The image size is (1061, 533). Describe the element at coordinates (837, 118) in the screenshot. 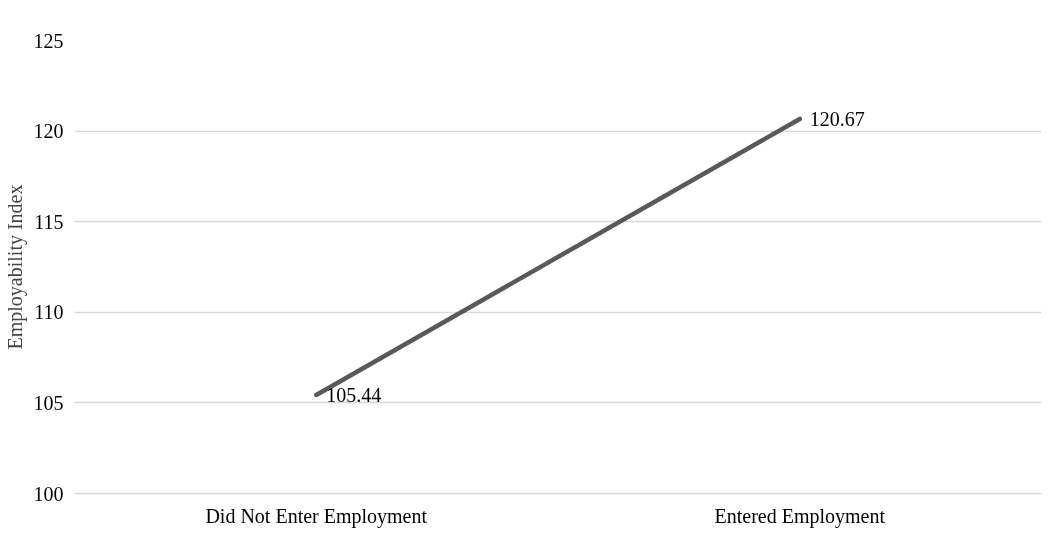

I see `data-label: 120.67` at that location.